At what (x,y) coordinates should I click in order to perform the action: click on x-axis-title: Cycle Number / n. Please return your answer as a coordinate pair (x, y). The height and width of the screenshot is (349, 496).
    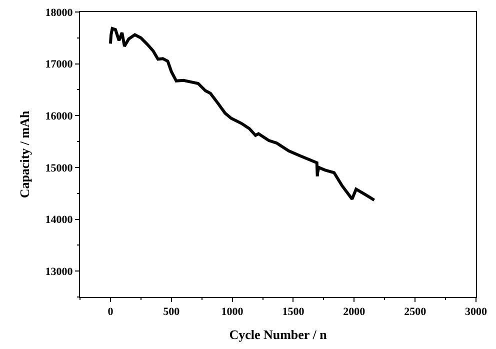
    Looking at the image, I should click on (278, 334).